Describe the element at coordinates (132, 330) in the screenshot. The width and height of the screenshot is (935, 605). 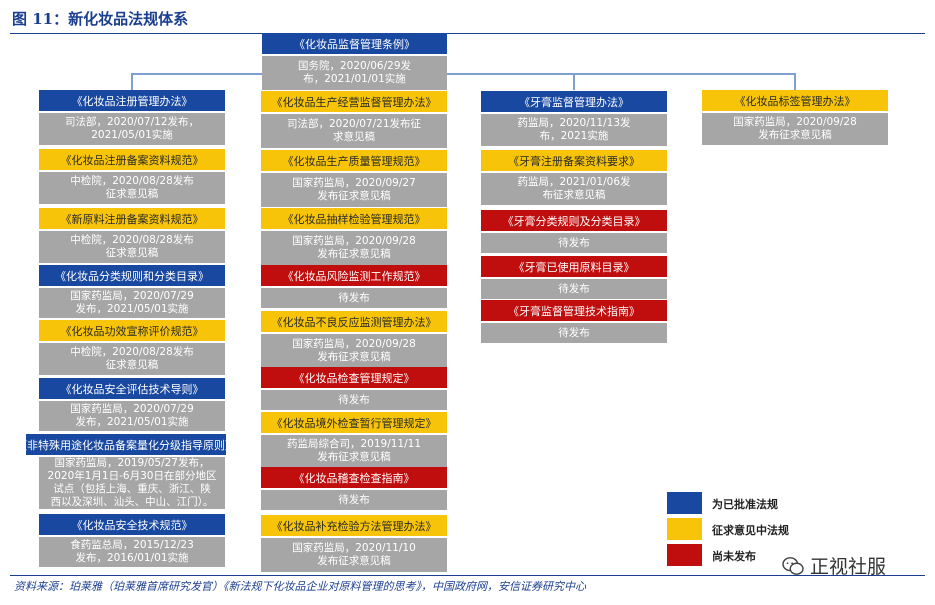
I see `col1-item-4-title: 《化妆品功效宣称评价规范》` at that location.